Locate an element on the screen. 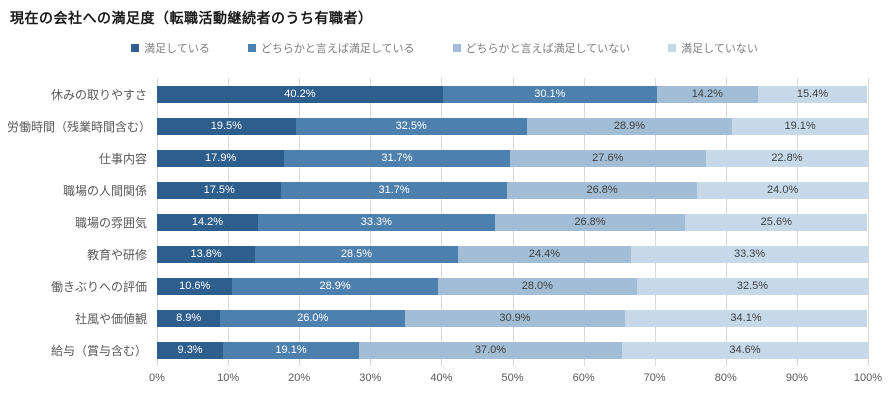  legend-item: 満足している is located at coordinates (170, 48).